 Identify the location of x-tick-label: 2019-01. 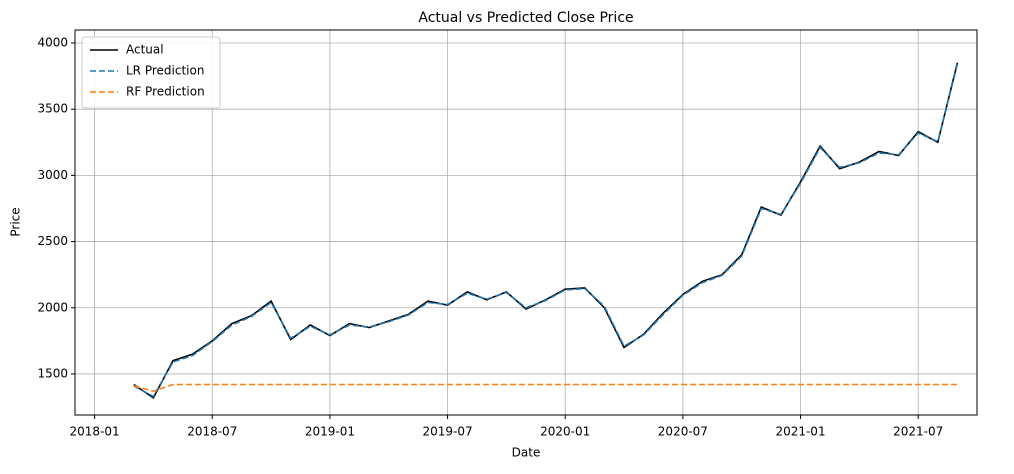
(330, 432).